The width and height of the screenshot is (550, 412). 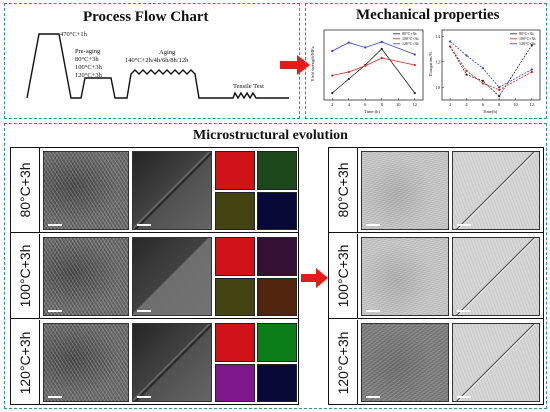 What do you see at coordinates (415, 104) in the screenshot?
I see `ys-xtick-label: 12` at bounding box center [415, 104].